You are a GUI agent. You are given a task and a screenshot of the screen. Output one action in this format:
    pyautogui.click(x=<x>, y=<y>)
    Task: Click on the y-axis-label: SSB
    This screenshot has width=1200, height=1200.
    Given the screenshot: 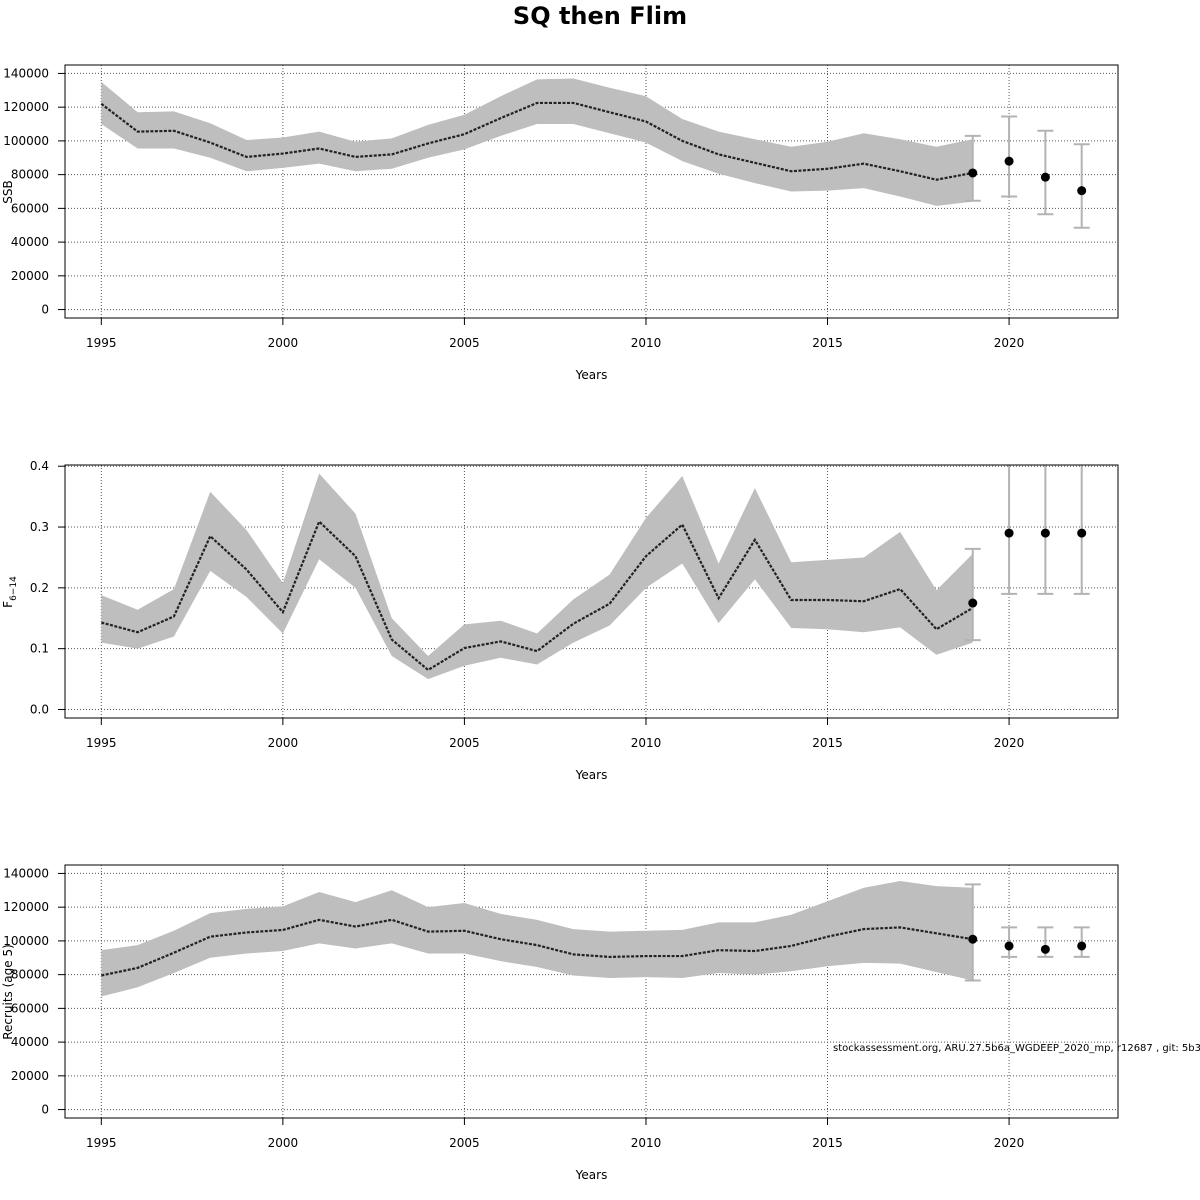 What is the action you would take?
    pyautogui.click(x=8, y=191)
    